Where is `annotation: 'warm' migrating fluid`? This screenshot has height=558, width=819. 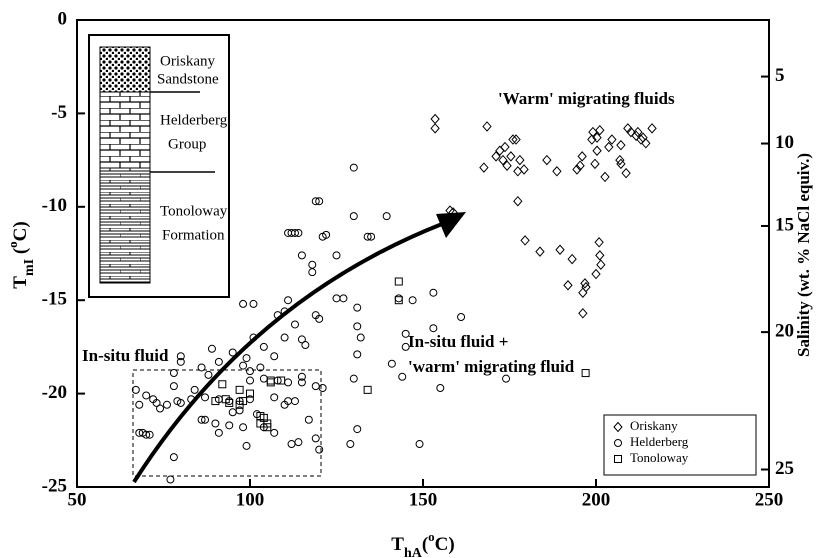
annotation: 'warm' migrating fluid is located at coordinates (491, 366).